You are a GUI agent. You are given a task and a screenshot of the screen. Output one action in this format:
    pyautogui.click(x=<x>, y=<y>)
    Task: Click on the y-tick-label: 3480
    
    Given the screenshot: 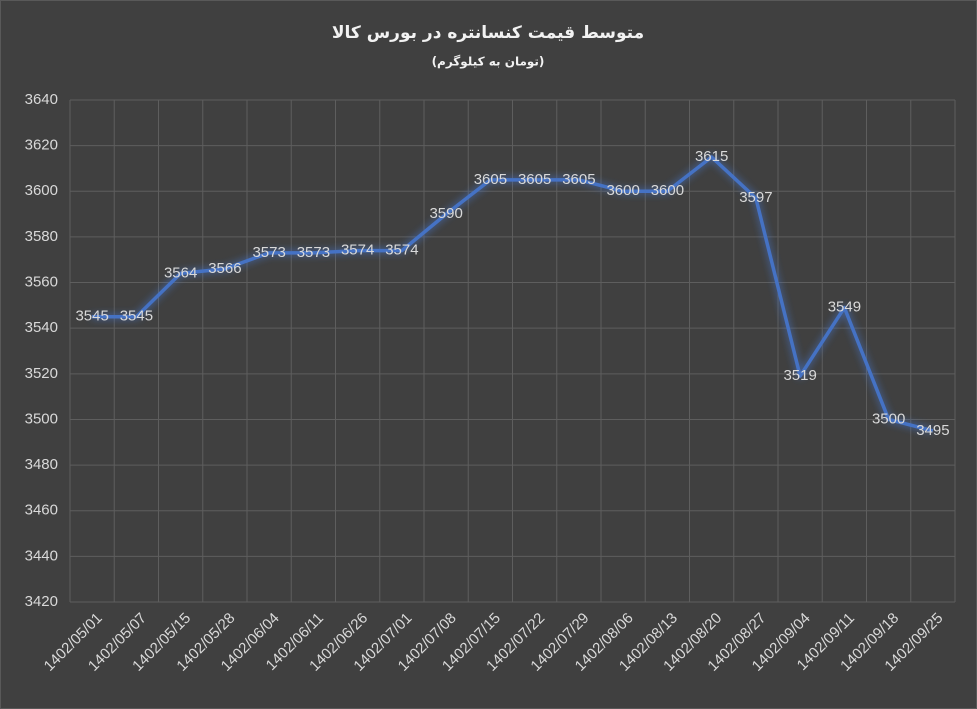 What is the action you would take?
    pyautogui.click(x=41, y=464)
    